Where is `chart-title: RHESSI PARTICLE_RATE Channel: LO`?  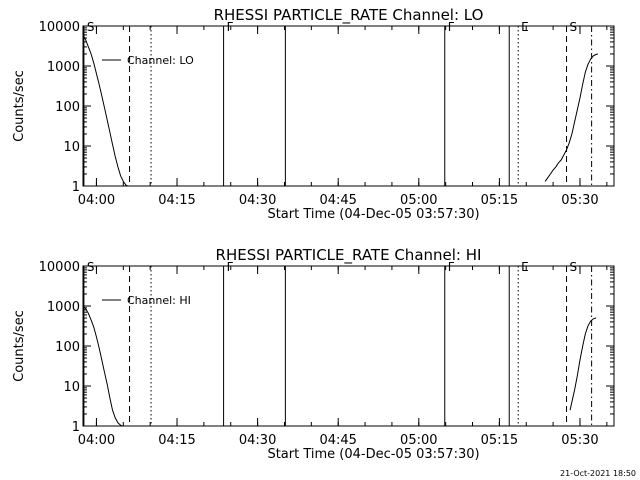 chart-title: RHESSI PARTICLE_RATE Channel: LO is located at coordinates (349, 15).